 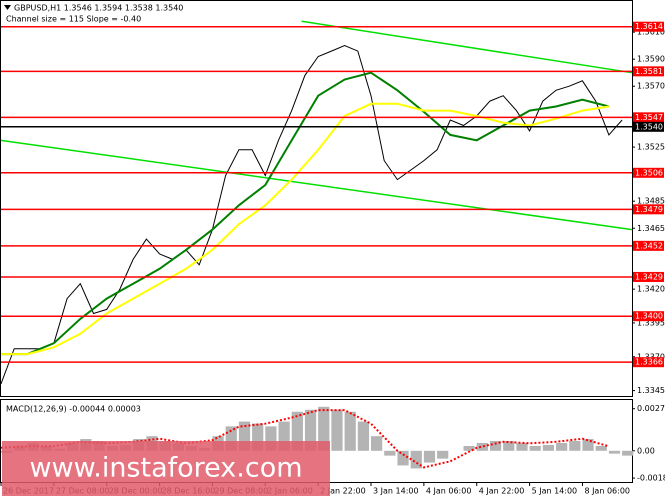 What do you see at coordinates (467, 47) in the screenshot?
I see `channel-line` at bounding box center [467, 47].